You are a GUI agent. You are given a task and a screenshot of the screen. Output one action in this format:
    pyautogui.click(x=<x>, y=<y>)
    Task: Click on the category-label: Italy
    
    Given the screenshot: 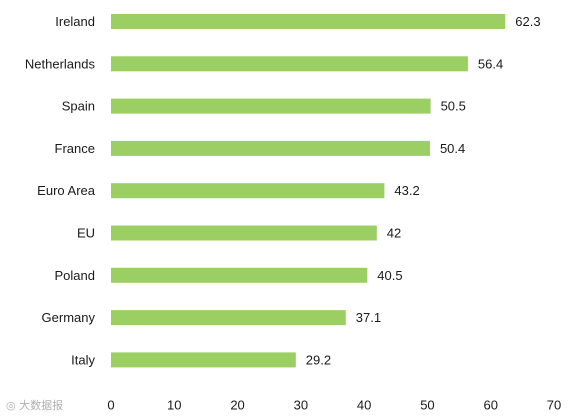 What is the action you would take?
    pyautogui.click(x=83, y=359)
    